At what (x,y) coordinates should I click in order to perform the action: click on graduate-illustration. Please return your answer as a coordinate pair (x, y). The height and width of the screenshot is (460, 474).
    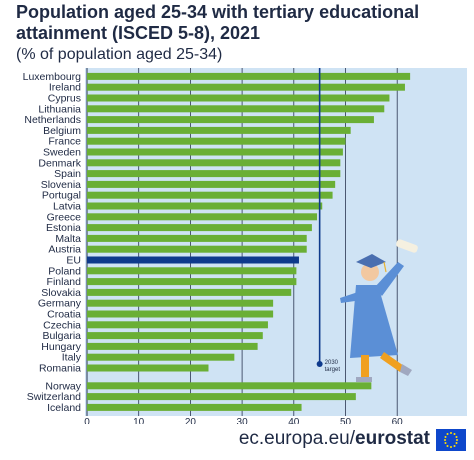
    Looking at the image, I should click on (379, 310).